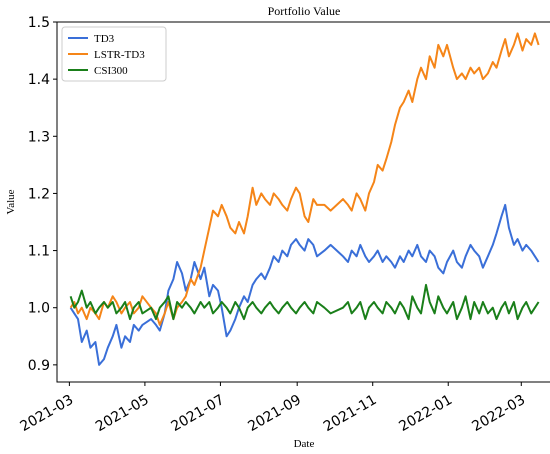 The height and width of the screenshot is (454, 550). What do you see at coordinates (111, 71) in the screenshot?
I see `legend-label: CSI300` at bounding box center [111, 71].